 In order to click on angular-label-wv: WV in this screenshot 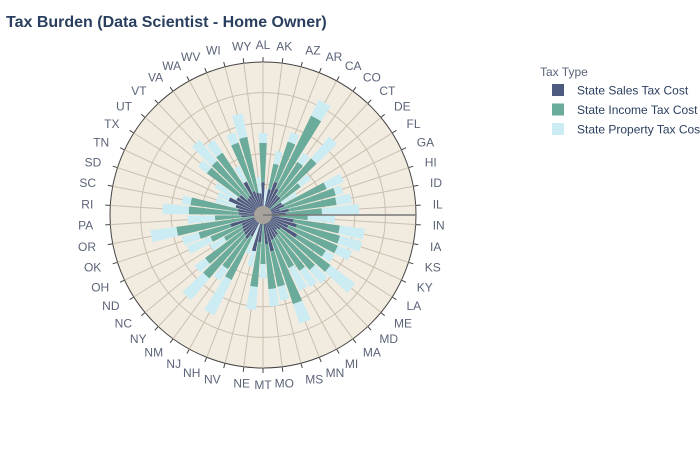, I will do `click(190, 57)`.